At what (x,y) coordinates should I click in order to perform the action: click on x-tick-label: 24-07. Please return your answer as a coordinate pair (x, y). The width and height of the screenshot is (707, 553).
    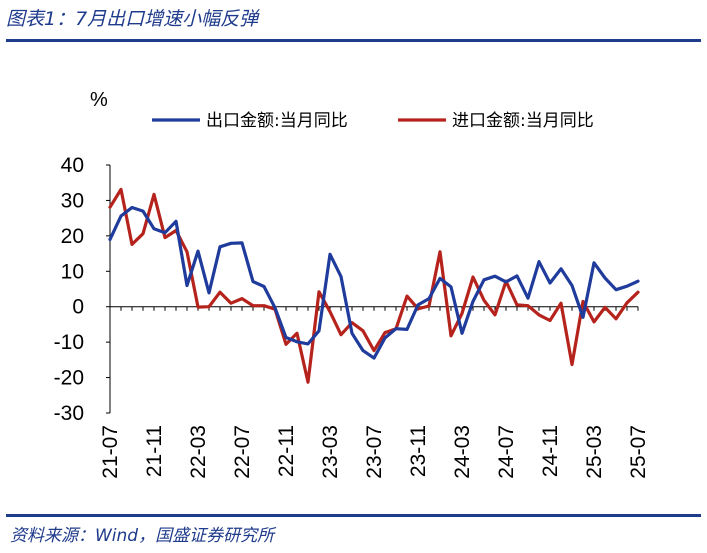
    Looking at the image, I should click on (506, 452).